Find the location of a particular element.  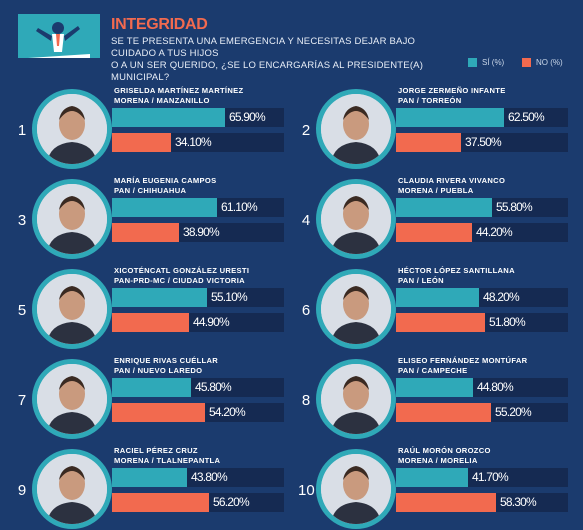

yes-value-label: 43.80% is located at coordinates (209, 477).